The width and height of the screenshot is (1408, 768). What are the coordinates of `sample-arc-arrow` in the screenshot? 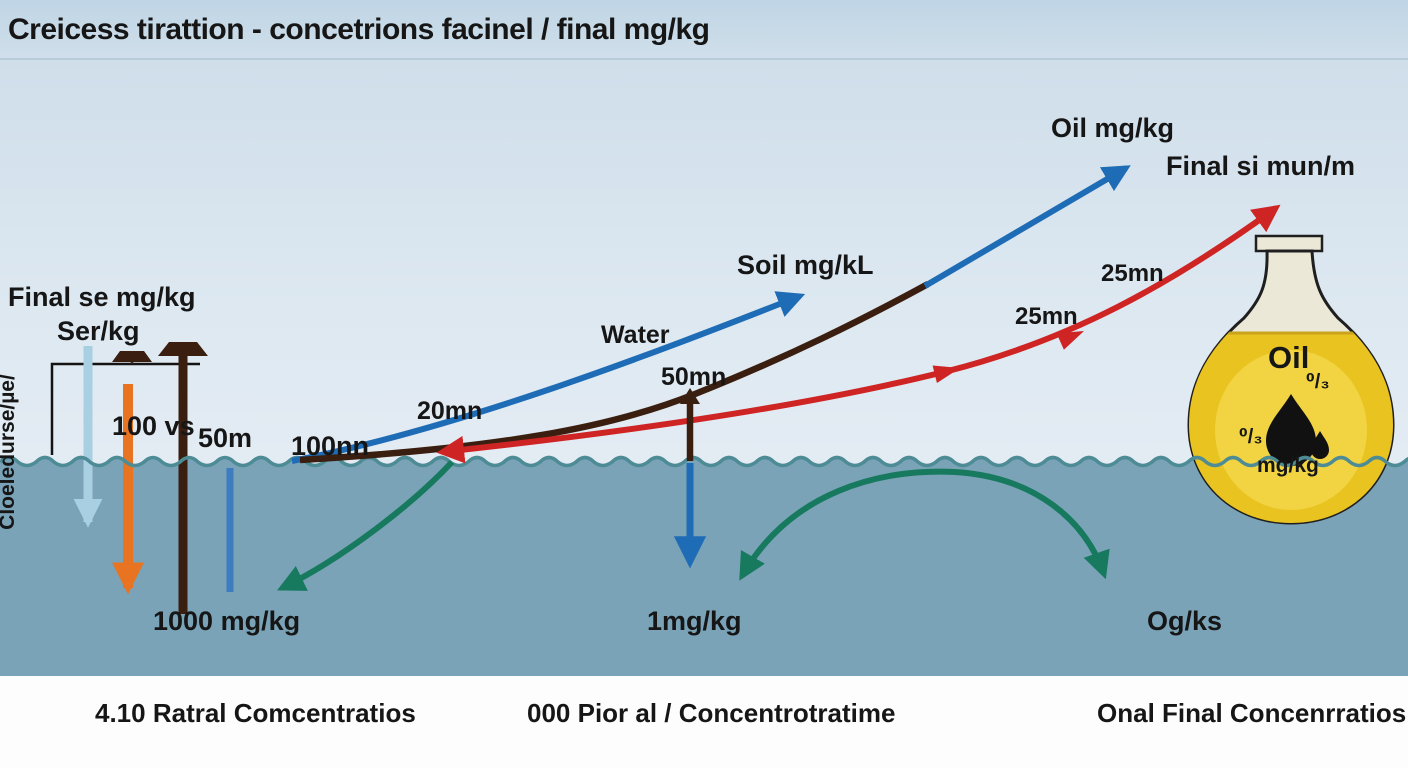 It's located at (924, 524).